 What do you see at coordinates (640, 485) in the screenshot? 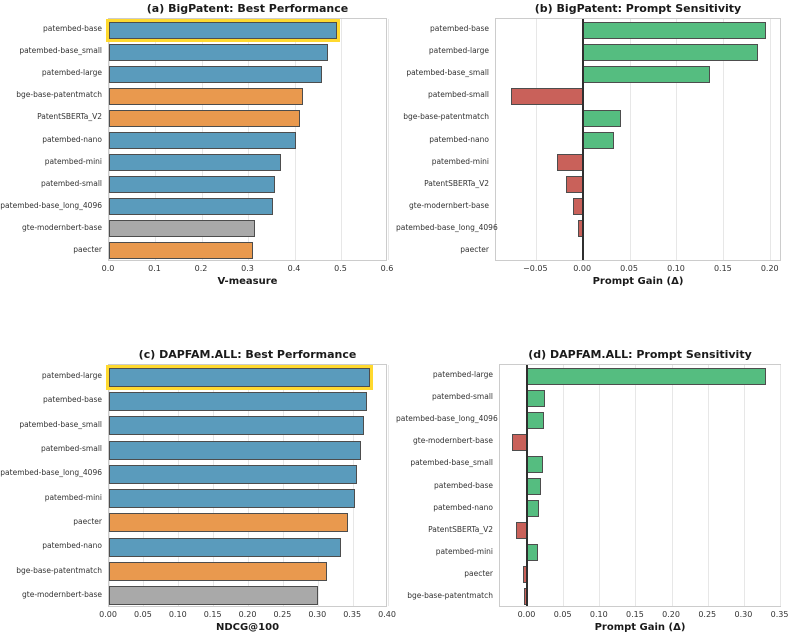
I see `plot-area-d` at bounding box center [640, 485].